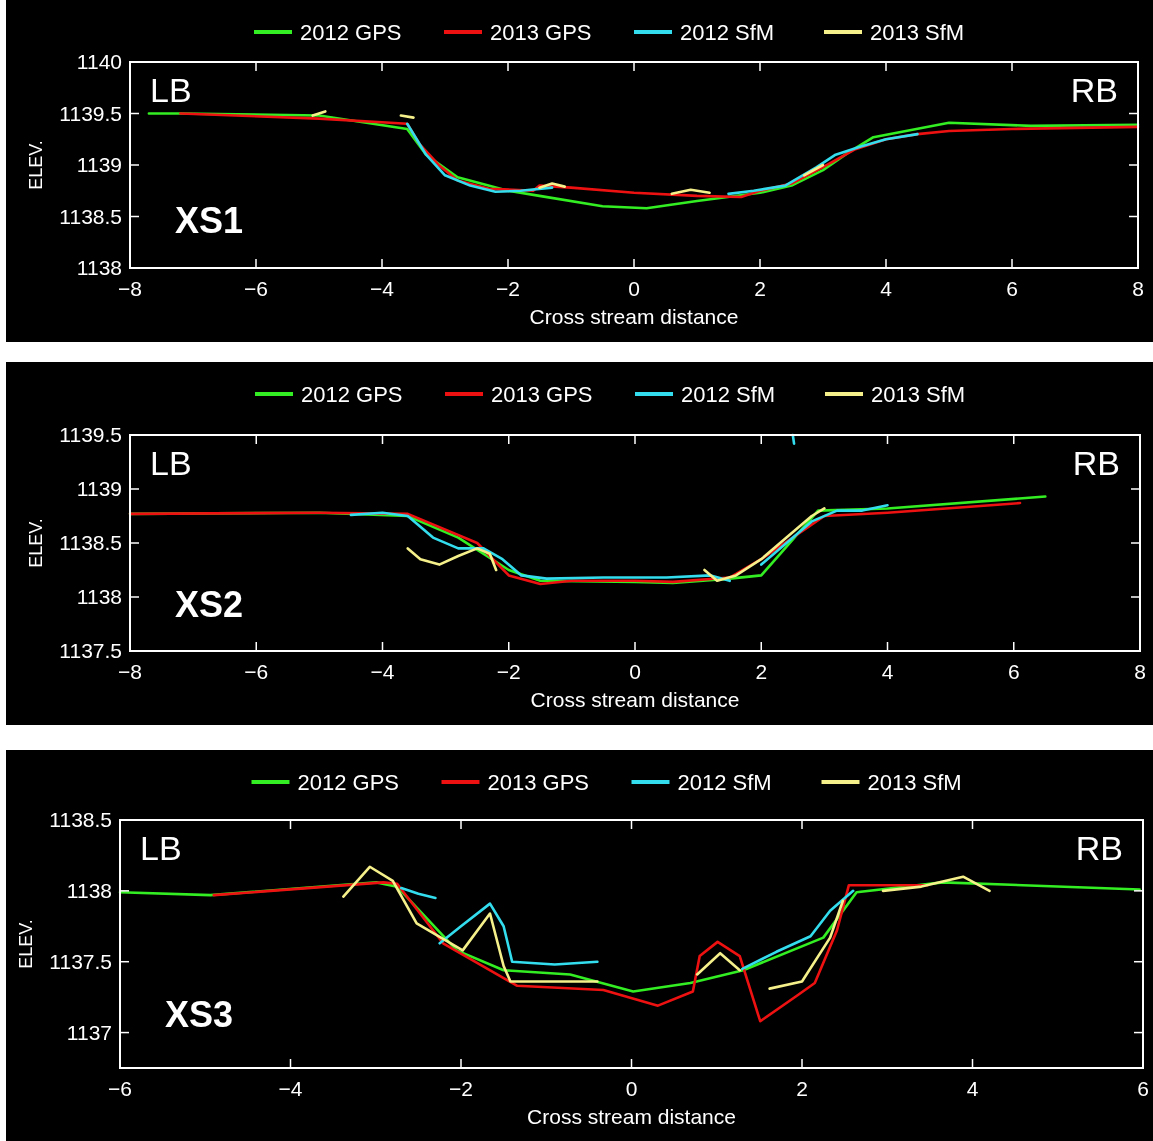 This screenshot has width=1153, height=1141. What do you see at coordinates (209, 604) in the screenshot?
I see `annotation: XS2` at bounding box center [209, 604].